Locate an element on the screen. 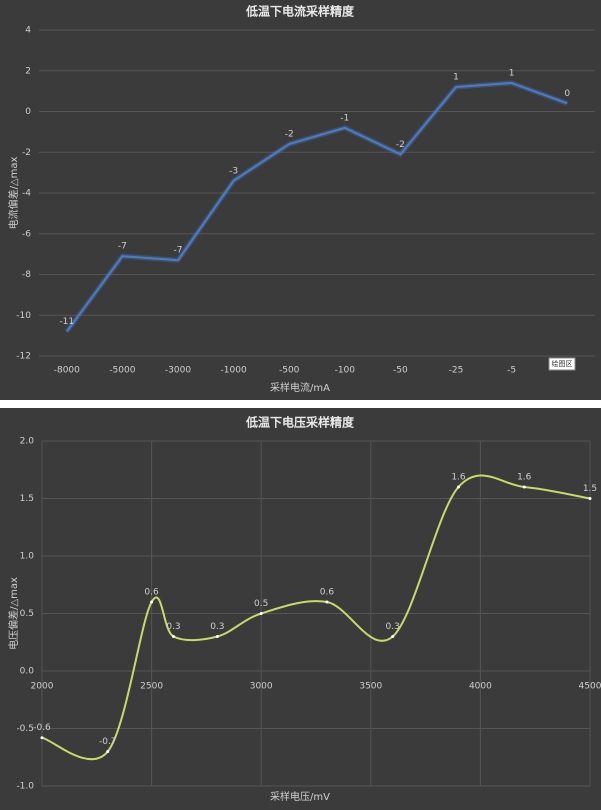 This screenshot has width=601, height=810. y-tick-label: -12 is located at coordinates (23, 357).